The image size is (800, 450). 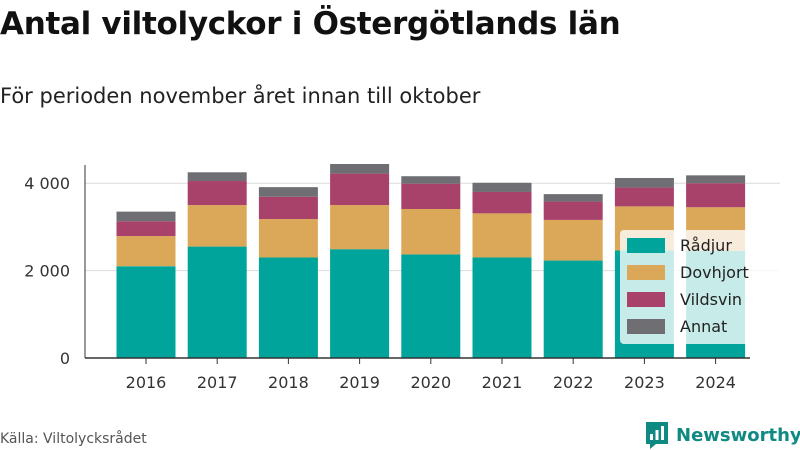 I want to click on x-tick-label: 2023, so click(x=644, y=382).